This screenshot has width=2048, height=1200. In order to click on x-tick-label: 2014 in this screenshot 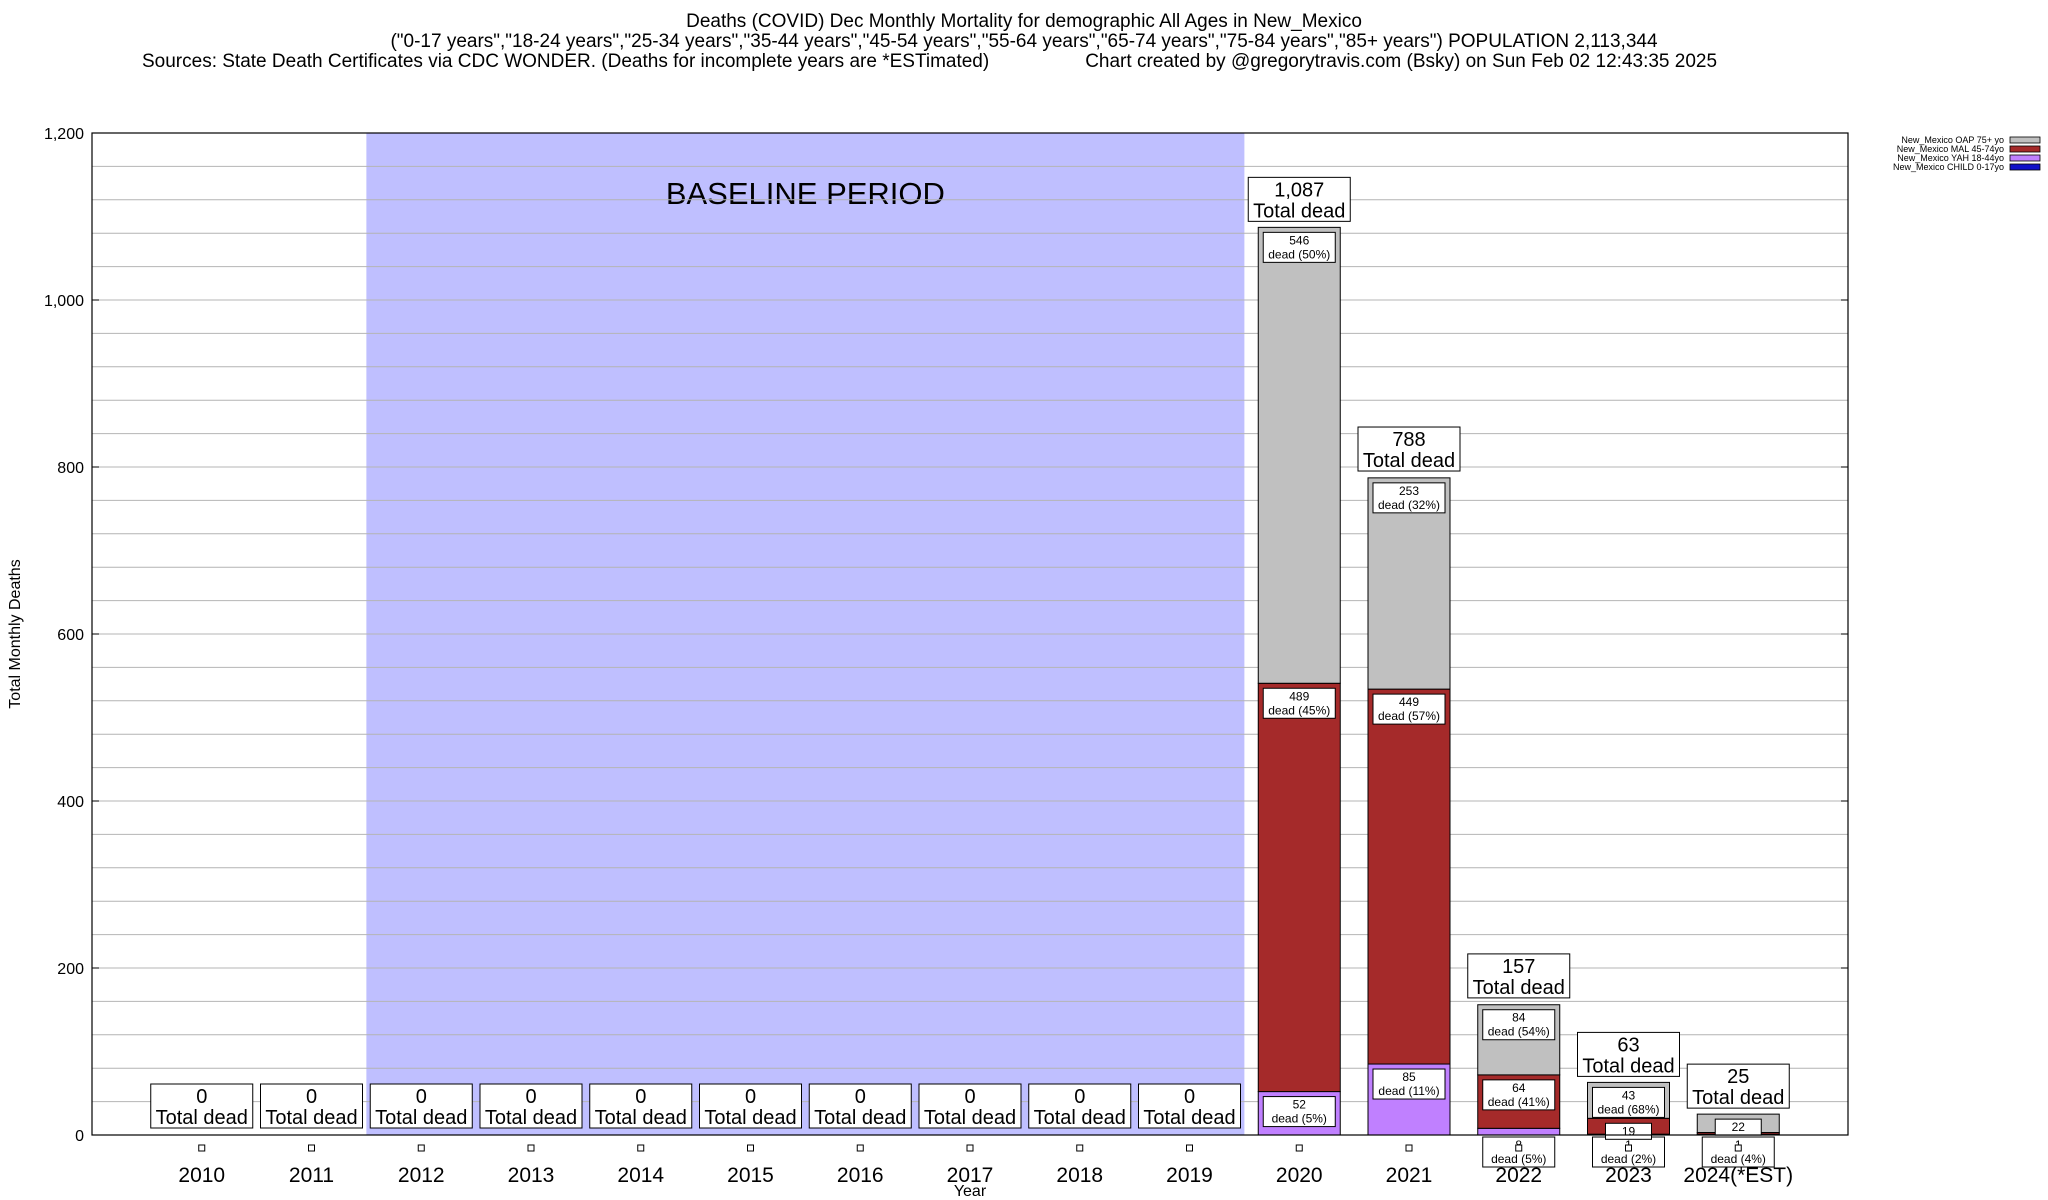, I will do `click(640, 1175)`.